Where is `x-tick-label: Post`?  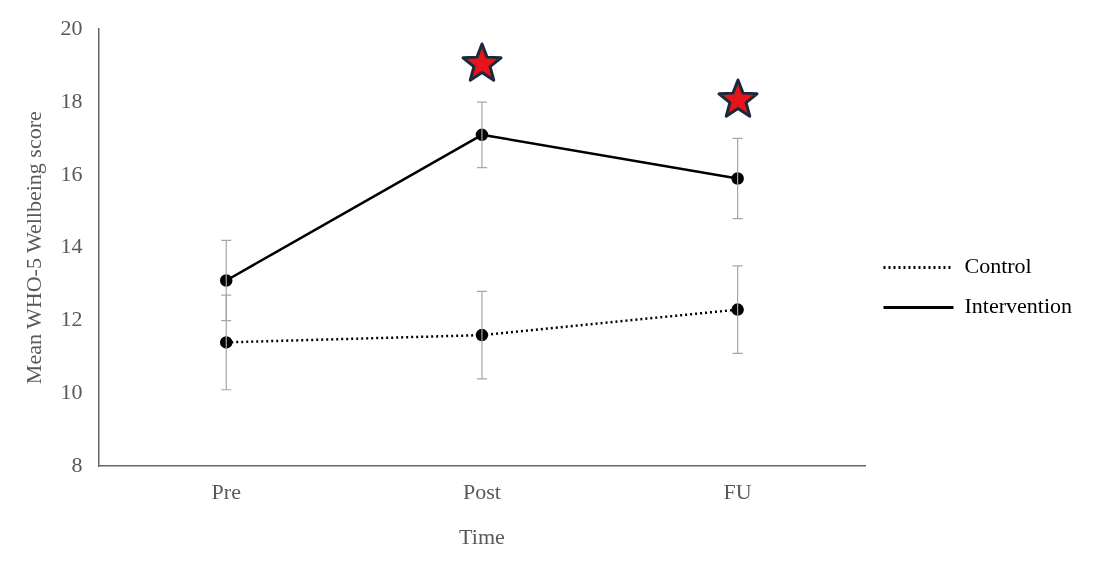
x-tick-label: Post is located at coordinates (481, 492).